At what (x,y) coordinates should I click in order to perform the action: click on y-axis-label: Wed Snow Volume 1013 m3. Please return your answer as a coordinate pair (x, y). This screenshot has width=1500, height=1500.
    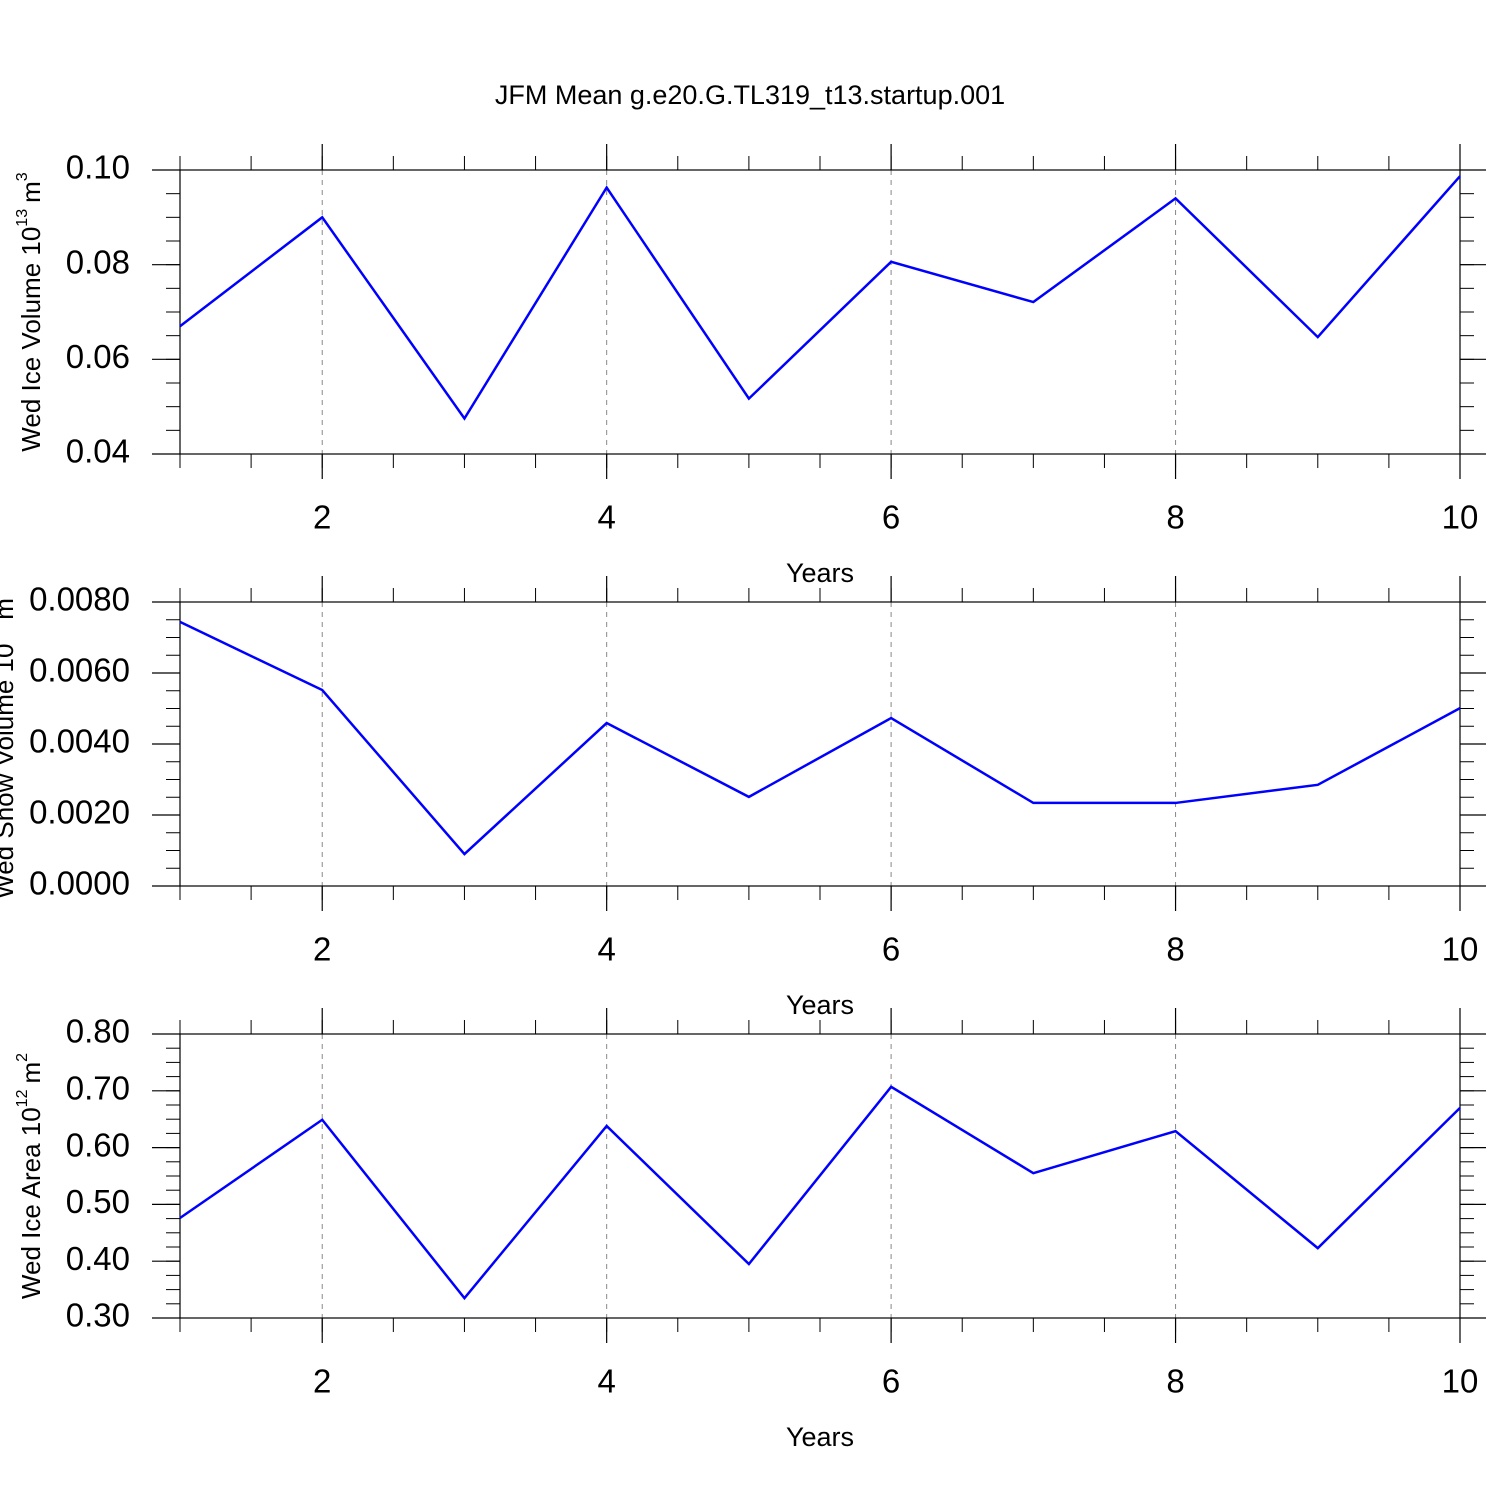
    Looking at the image, I should click on (9, 744).